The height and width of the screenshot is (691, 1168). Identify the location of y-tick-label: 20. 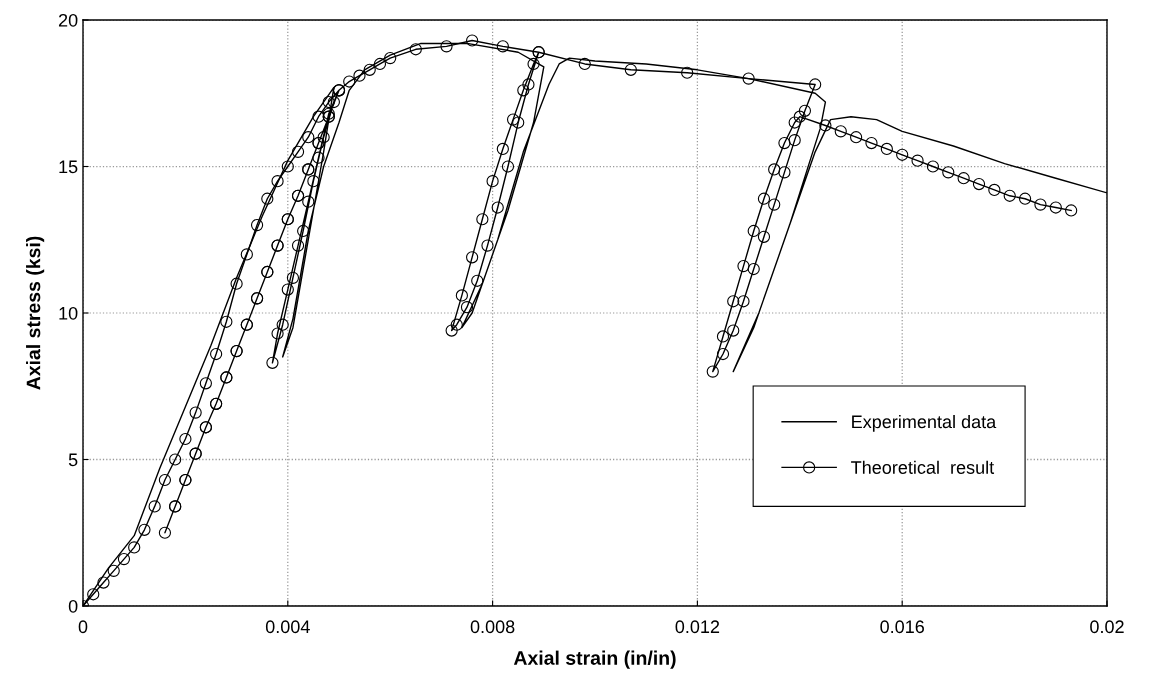
(68, 20).